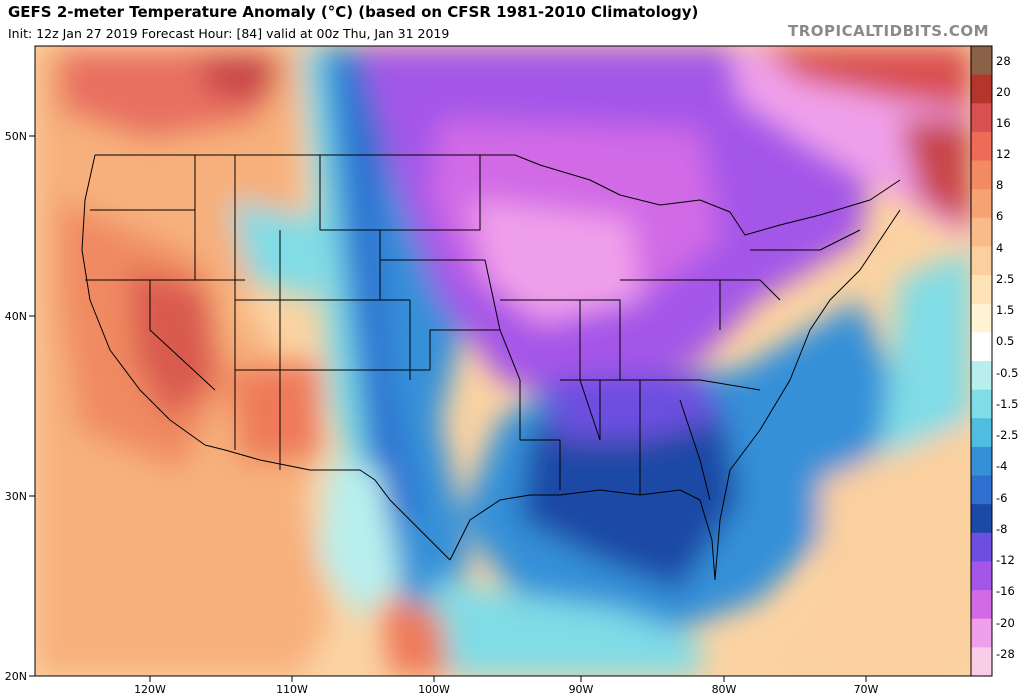 Image resolution: width=1024 pixels, height=696 pixels. I want to click on colorbar, so click(981, 361).